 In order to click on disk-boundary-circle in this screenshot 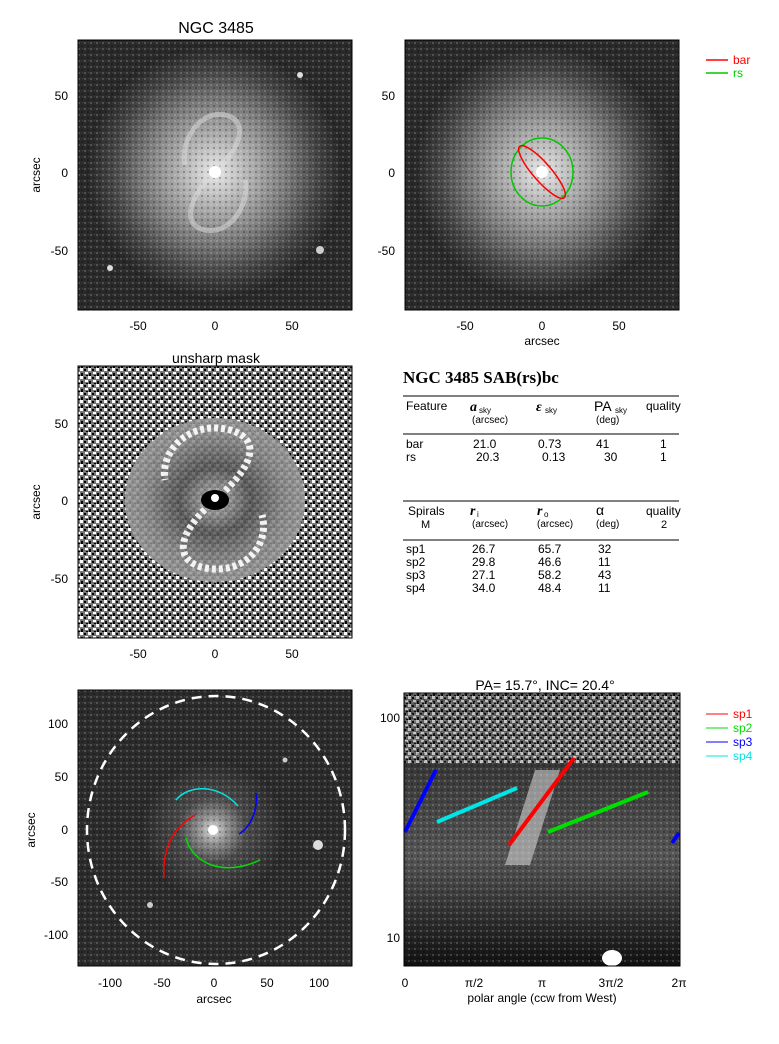, I will do `click(216, 830)`.